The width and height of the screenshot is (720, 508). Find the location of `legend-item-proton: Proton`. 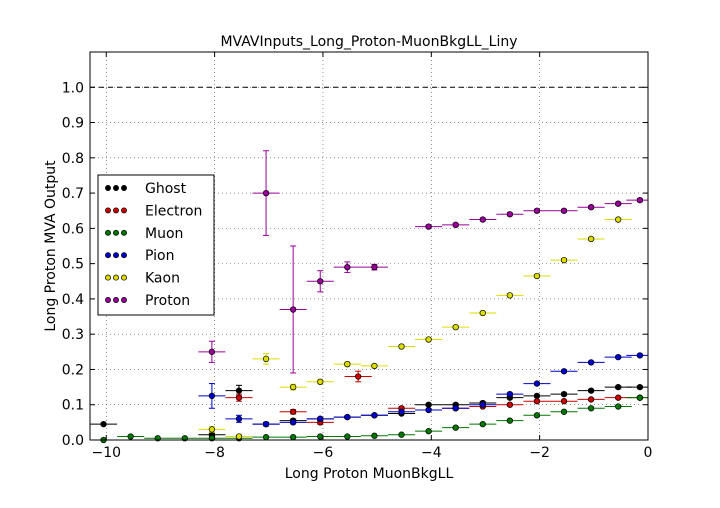

legend-item-proton: Proton is located at coordinates (147, 301).